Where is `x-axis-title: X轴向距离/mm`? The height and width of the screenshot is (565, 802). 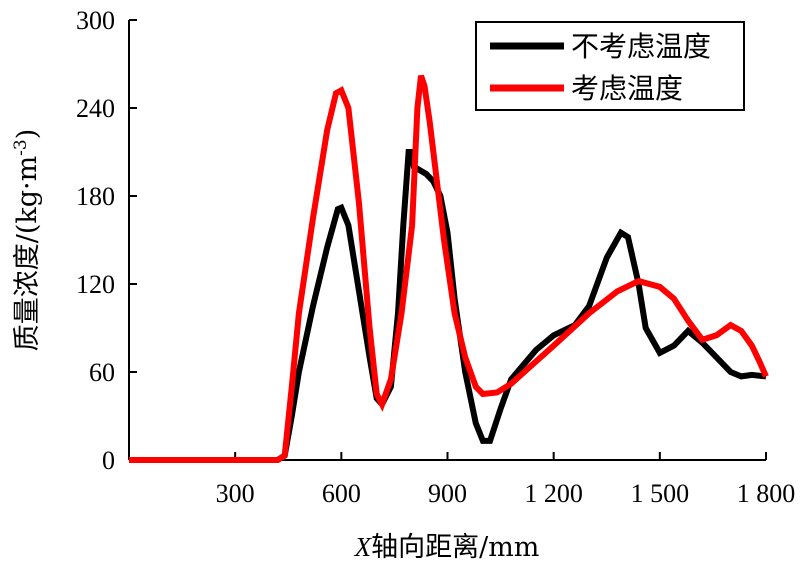 x-axis-title: X轴向距离/mm is located at coordinates (447, 547).